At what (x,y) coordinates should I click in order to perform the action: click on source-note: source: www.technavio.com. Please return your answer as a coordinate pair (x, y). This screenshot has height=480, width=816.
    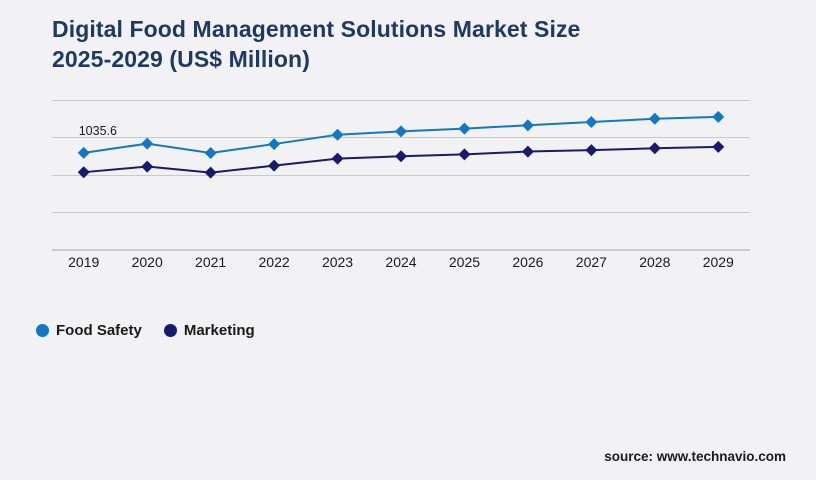
    Looking at the image, I should click on (695, 456).